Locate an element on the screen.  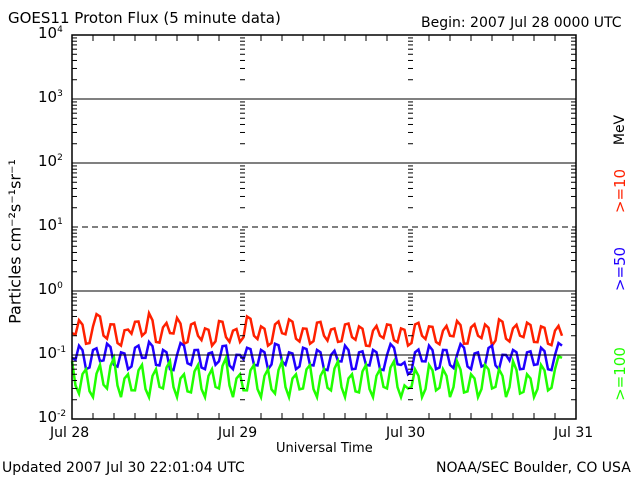
x-tick-label: Jul 30 is located at coordinates (406, 433).